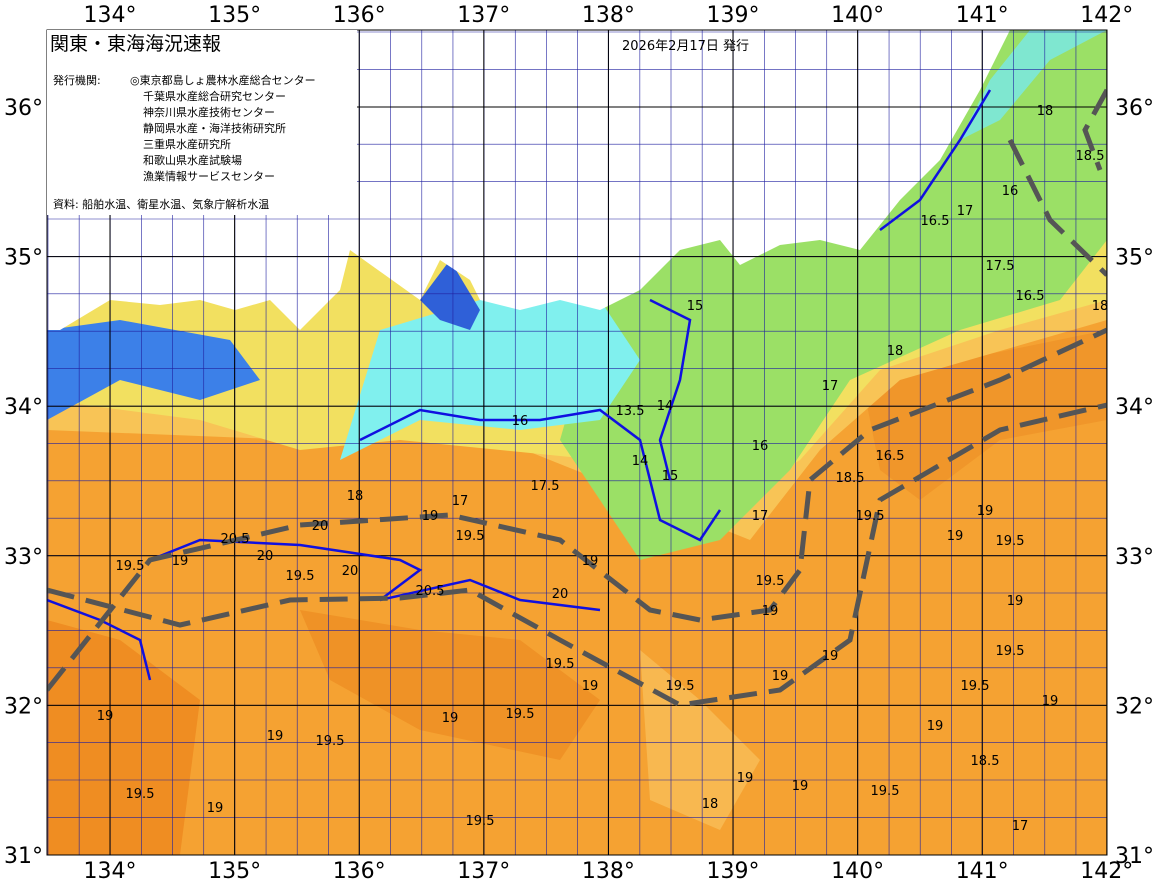 The width and height of the screenshot is (1157, 882). I want to click on latitude-label: 31°, so click(1134, 856).